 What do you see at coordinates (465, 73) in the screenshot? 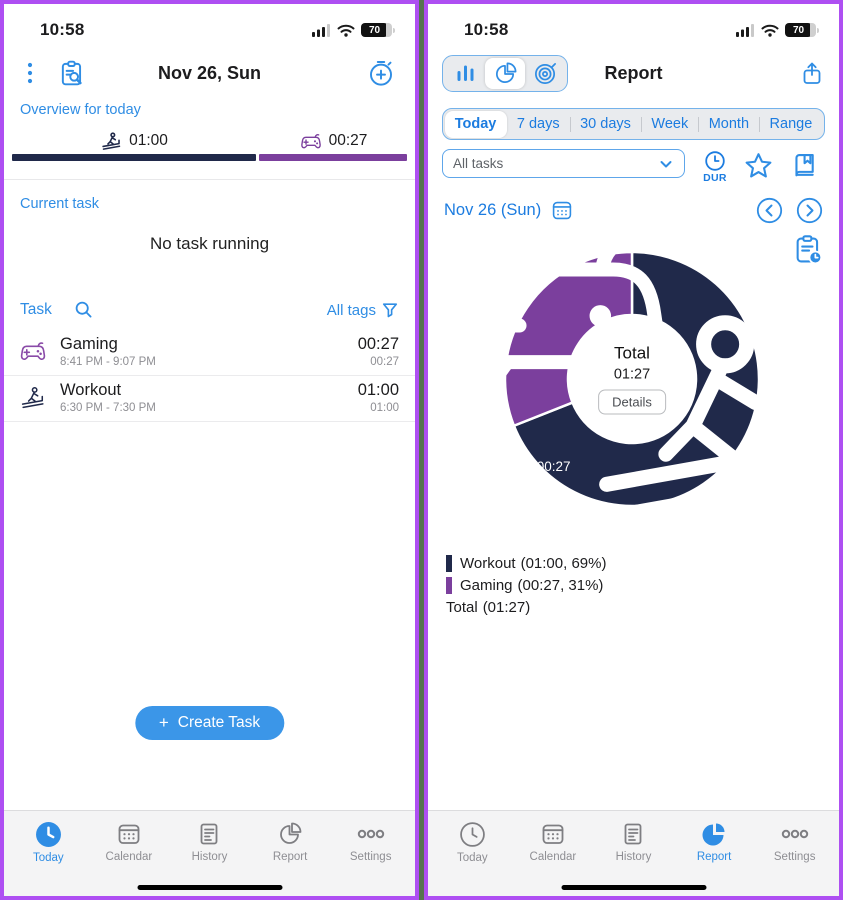
I see `bar-chart-type-icon` at bounding box center [465, 73].